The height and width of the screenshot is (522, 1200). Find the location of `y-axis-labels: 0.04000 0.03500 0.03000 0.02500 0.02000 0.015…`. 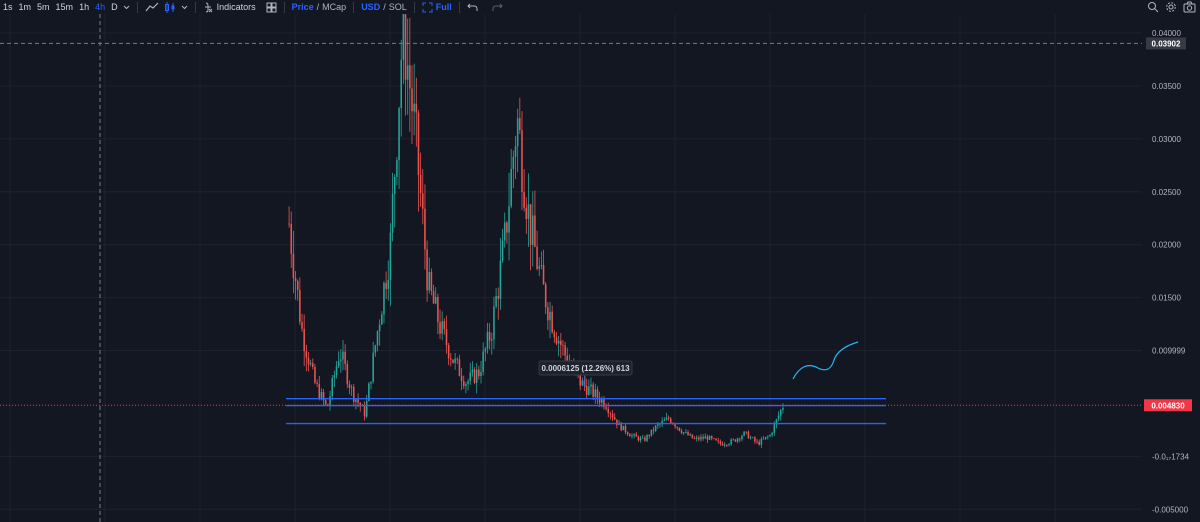

y-axis-labels: 0.04000 0.03500 0.03000 0.02500 0.02000 0.015… is located at coordinates (1171, 271).